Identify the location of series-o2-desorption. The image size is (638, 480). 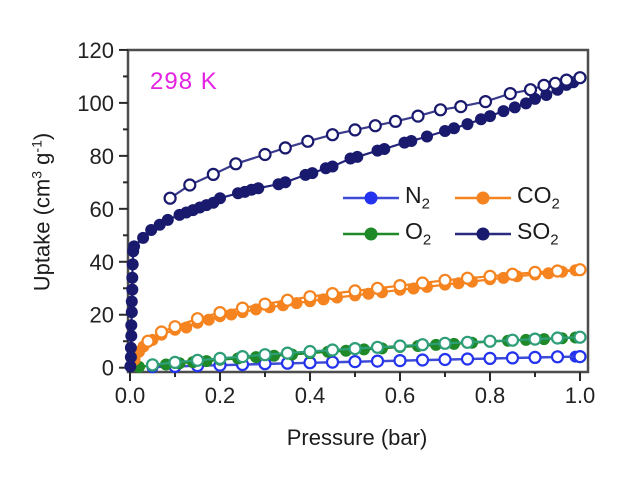
(366, 351).